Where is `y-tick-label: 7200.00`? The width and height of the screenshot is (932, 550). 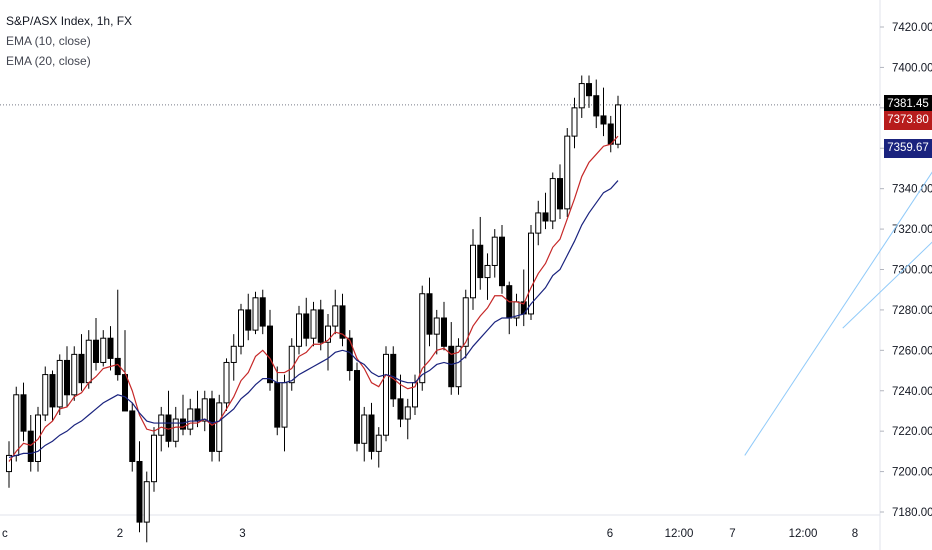
y-tick-label: 7200.00 is located at coordinates (912, 473).